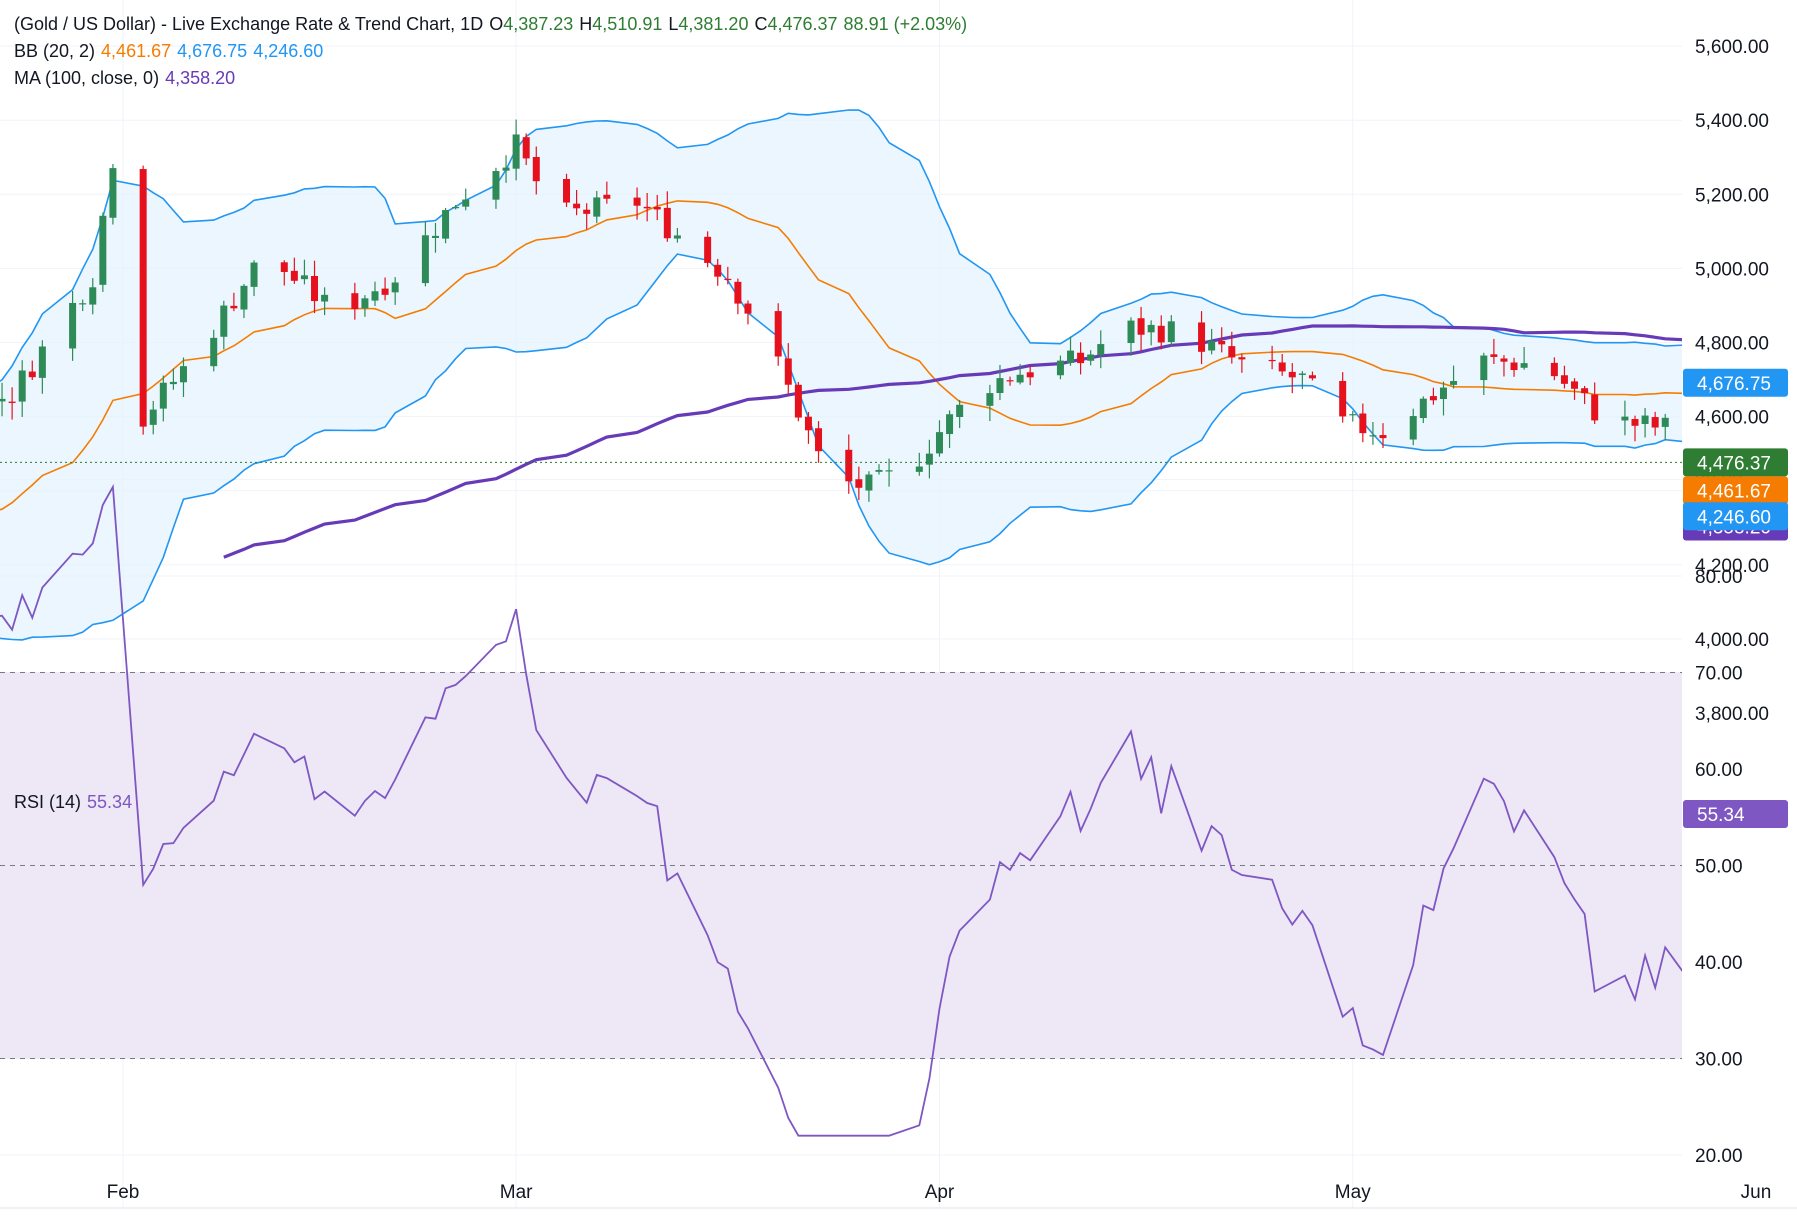 The width and height of the screenshot is (1797, 1223). Describe the element at coordinates (516, 1192) in the screenshot. I see `time-tick-label: Mar` at that location.